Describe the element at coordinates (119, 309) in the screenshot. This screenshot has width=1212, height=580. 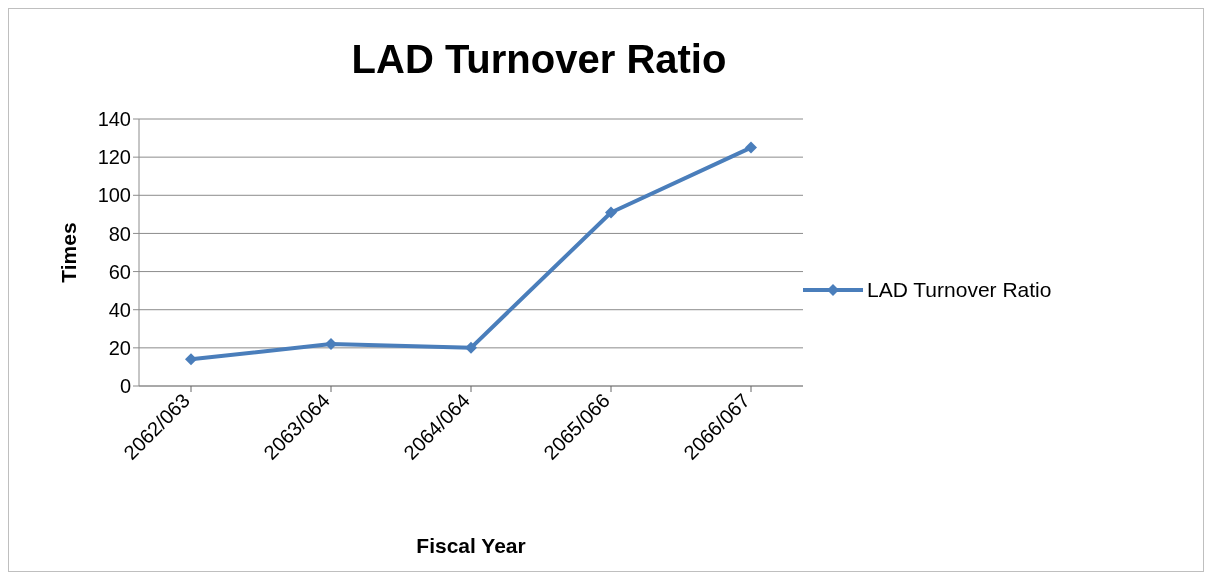
I see `y-tick-label: 40` at that location.